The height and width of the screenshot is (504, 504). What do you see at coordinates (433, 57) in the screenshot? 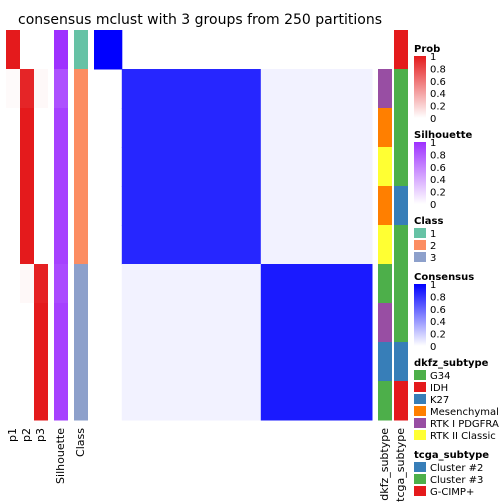
I see `legend-tick: 1` at bounding box center [433, 57].